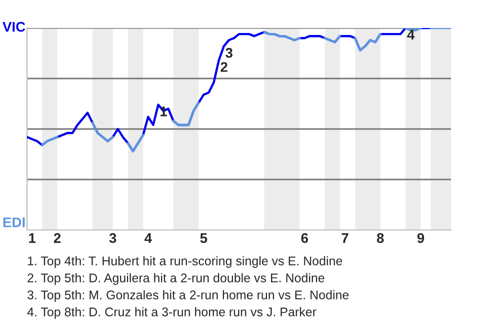  I want to click on text: 1. Top 4th: T. Hubert hit a run-scoring single vs E. Nodine, so click(185, 262).